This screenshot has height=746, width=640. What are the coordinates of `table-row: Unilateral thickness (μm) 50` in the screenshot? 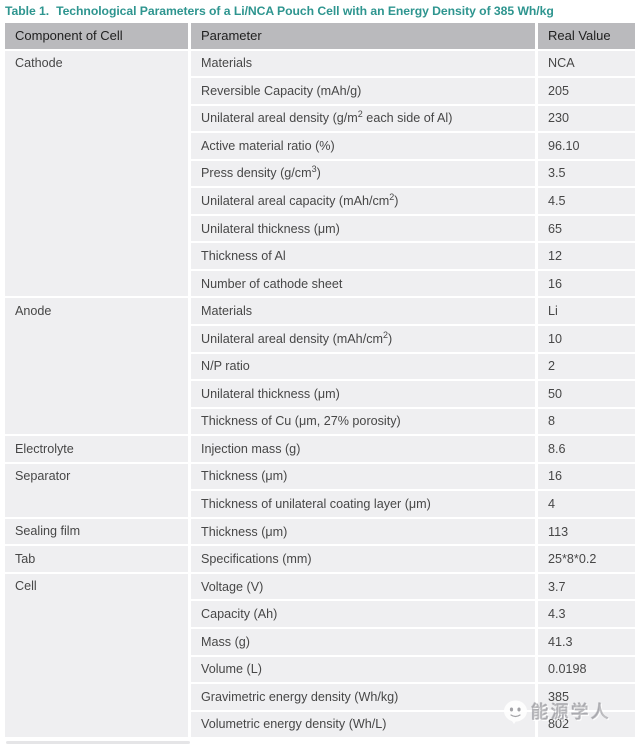 It's located at (320, 394).